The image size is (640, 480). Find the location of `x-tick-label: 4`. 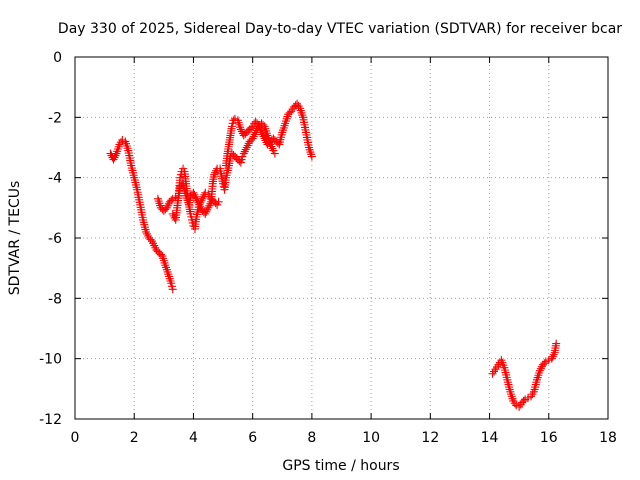

x-tick-label: 4 is located at coordinates (193, 438).